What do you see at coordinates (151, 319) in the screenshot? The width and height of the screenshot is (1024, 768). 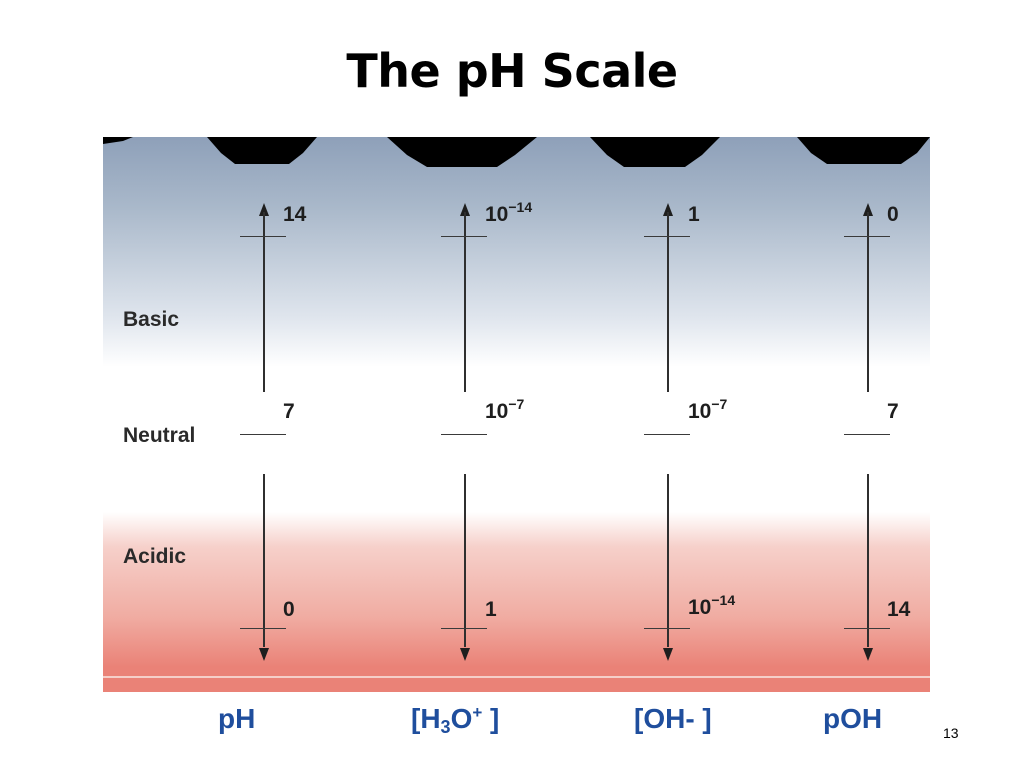 I see `region-label-basic: Basic` at bounding box center [151, 319].